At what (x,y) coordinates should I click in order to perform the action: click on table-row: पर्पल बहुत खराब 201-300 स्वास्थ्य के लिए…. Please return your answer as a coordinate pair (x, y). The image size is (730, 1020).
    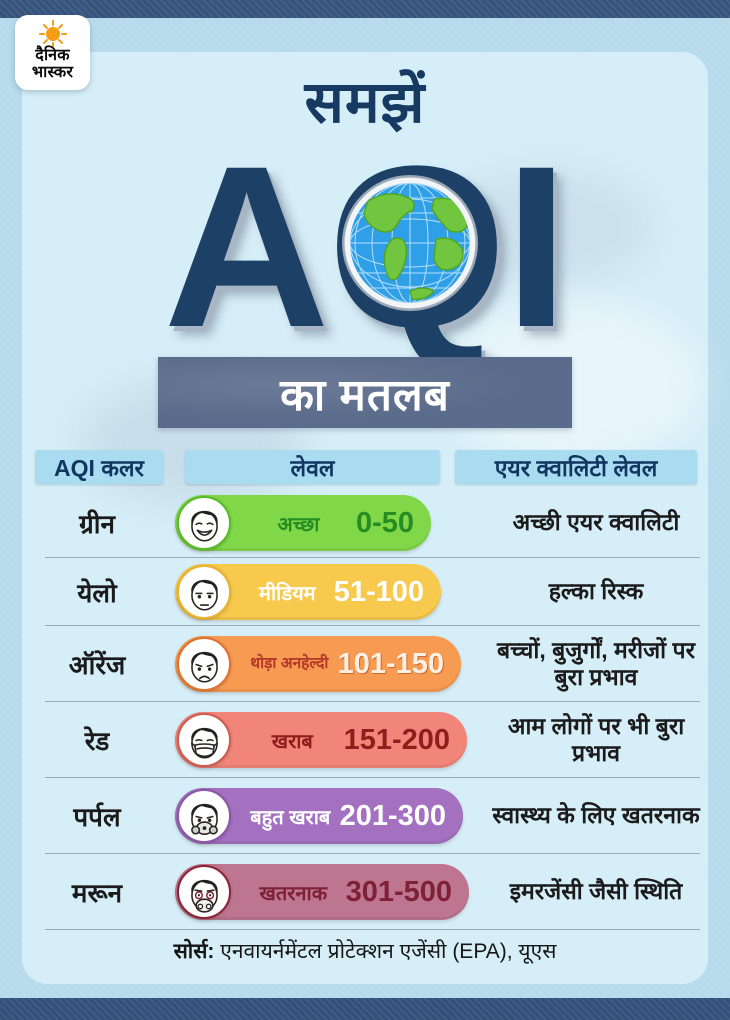
    Looking at the image, I should click on (365, 816).